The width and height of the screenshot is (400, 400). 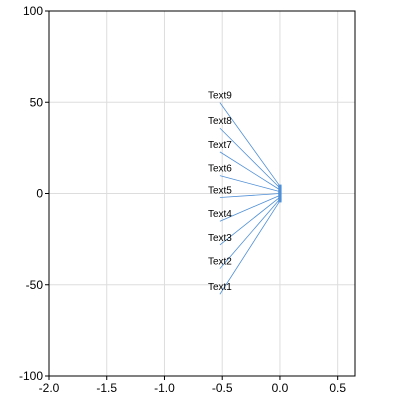 I want to click on point-label: Text2, so click(x=220, y=262).